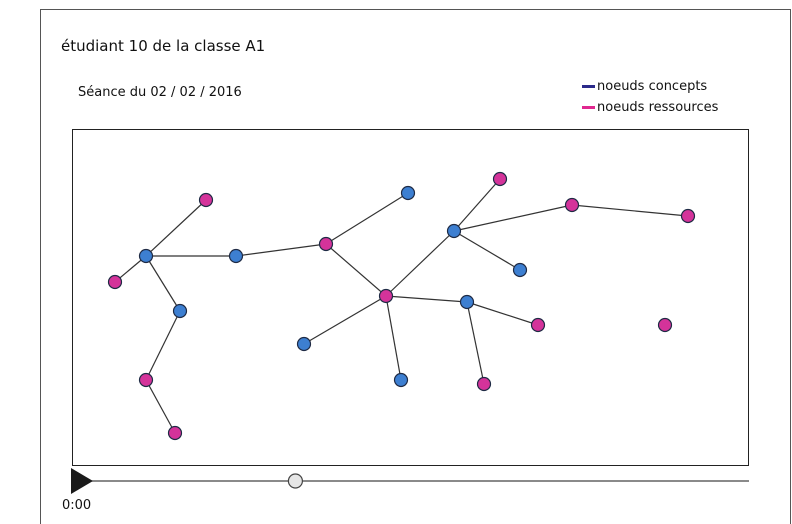  Describe the element at coordinates (588, 86) in the screenshot. I see `legend-swatch-concepts` at that location.